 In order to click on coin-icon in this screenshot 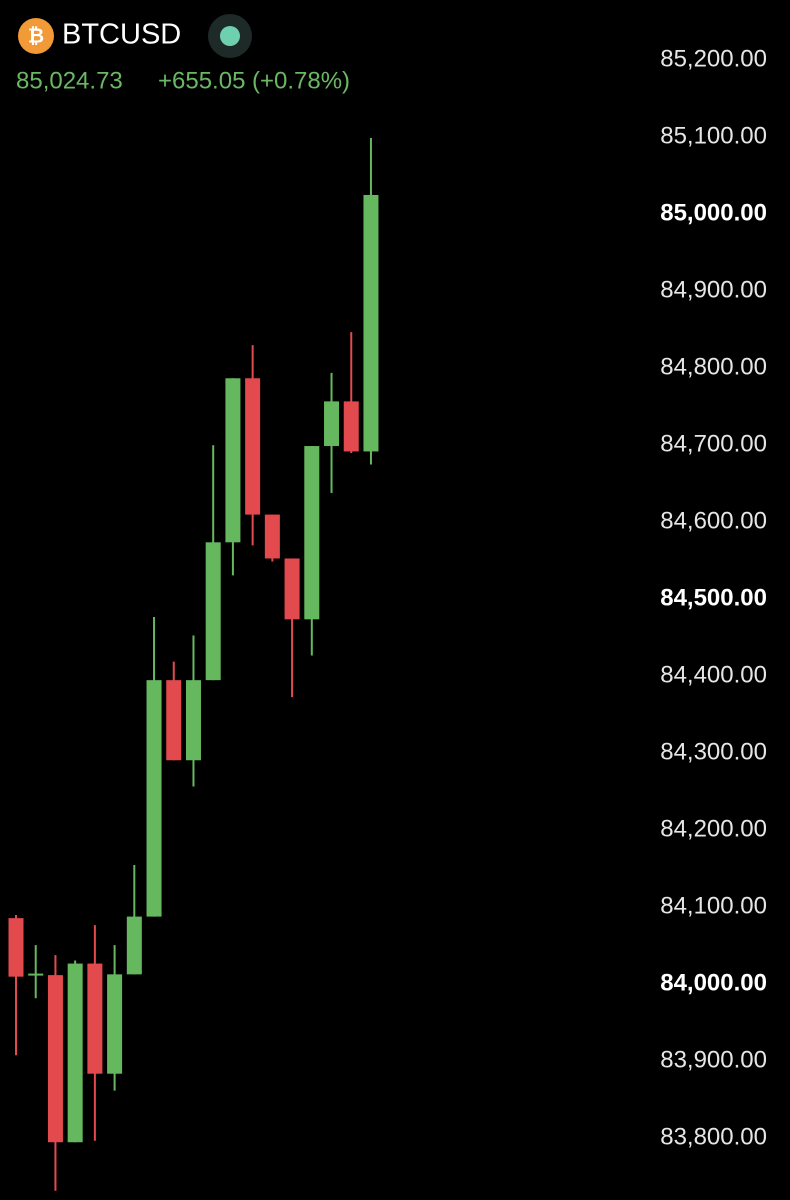, I will do `click(36, 36)`.